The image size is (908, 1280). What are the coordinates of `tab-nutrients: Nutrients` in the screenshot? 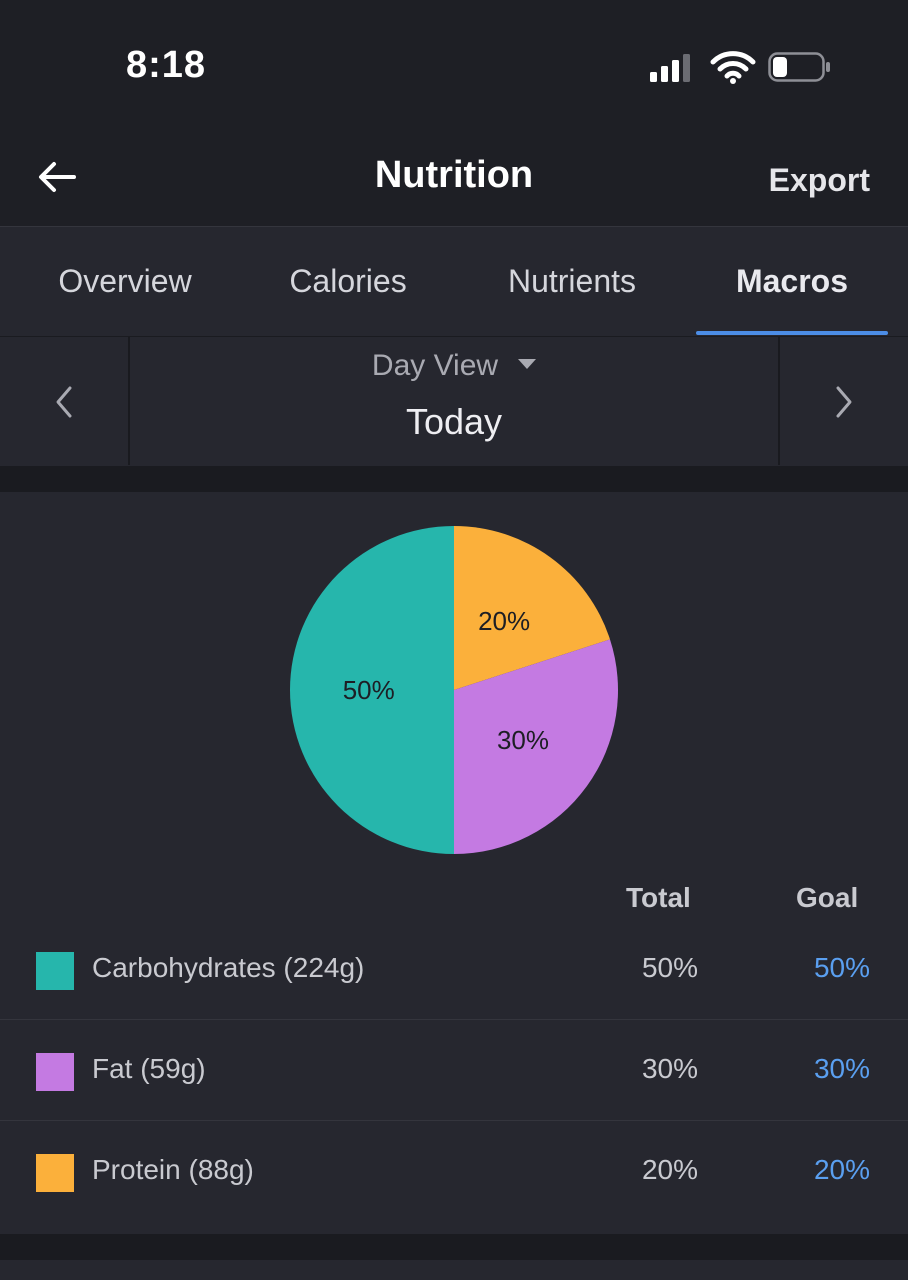 It's located at (572, 280).